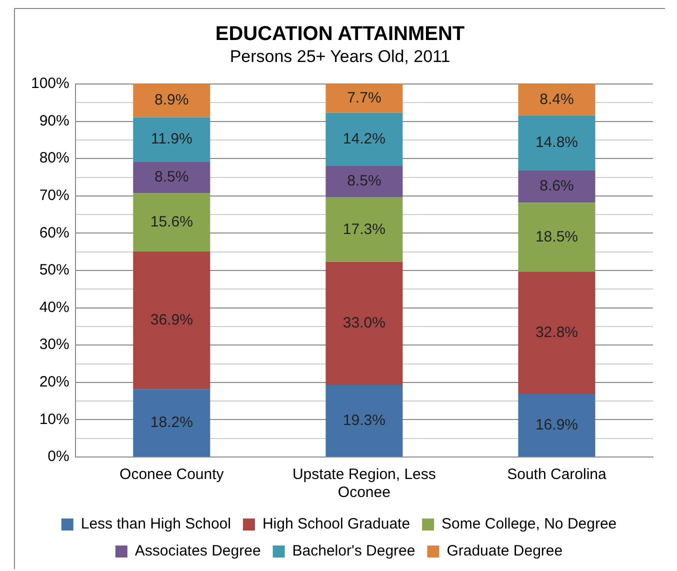 This screenshot has height=571, width=677. What do you see at coordinates (504, 551) in the screenshot?
I see `legend-label: Graduate Degree` at bounding box center [504, 551].